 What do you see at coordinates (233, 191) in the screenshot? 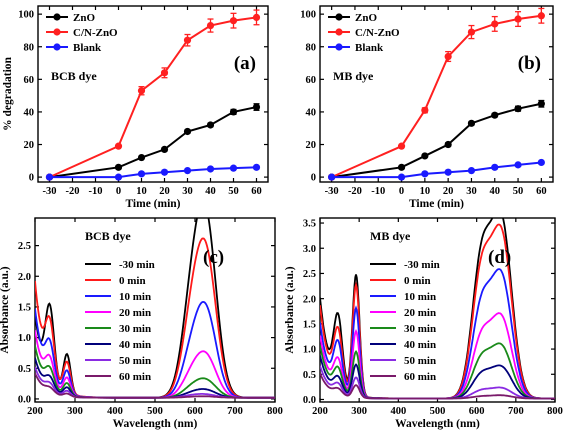
I see `x-tick-label: 50` at bounding box center [233, 191].